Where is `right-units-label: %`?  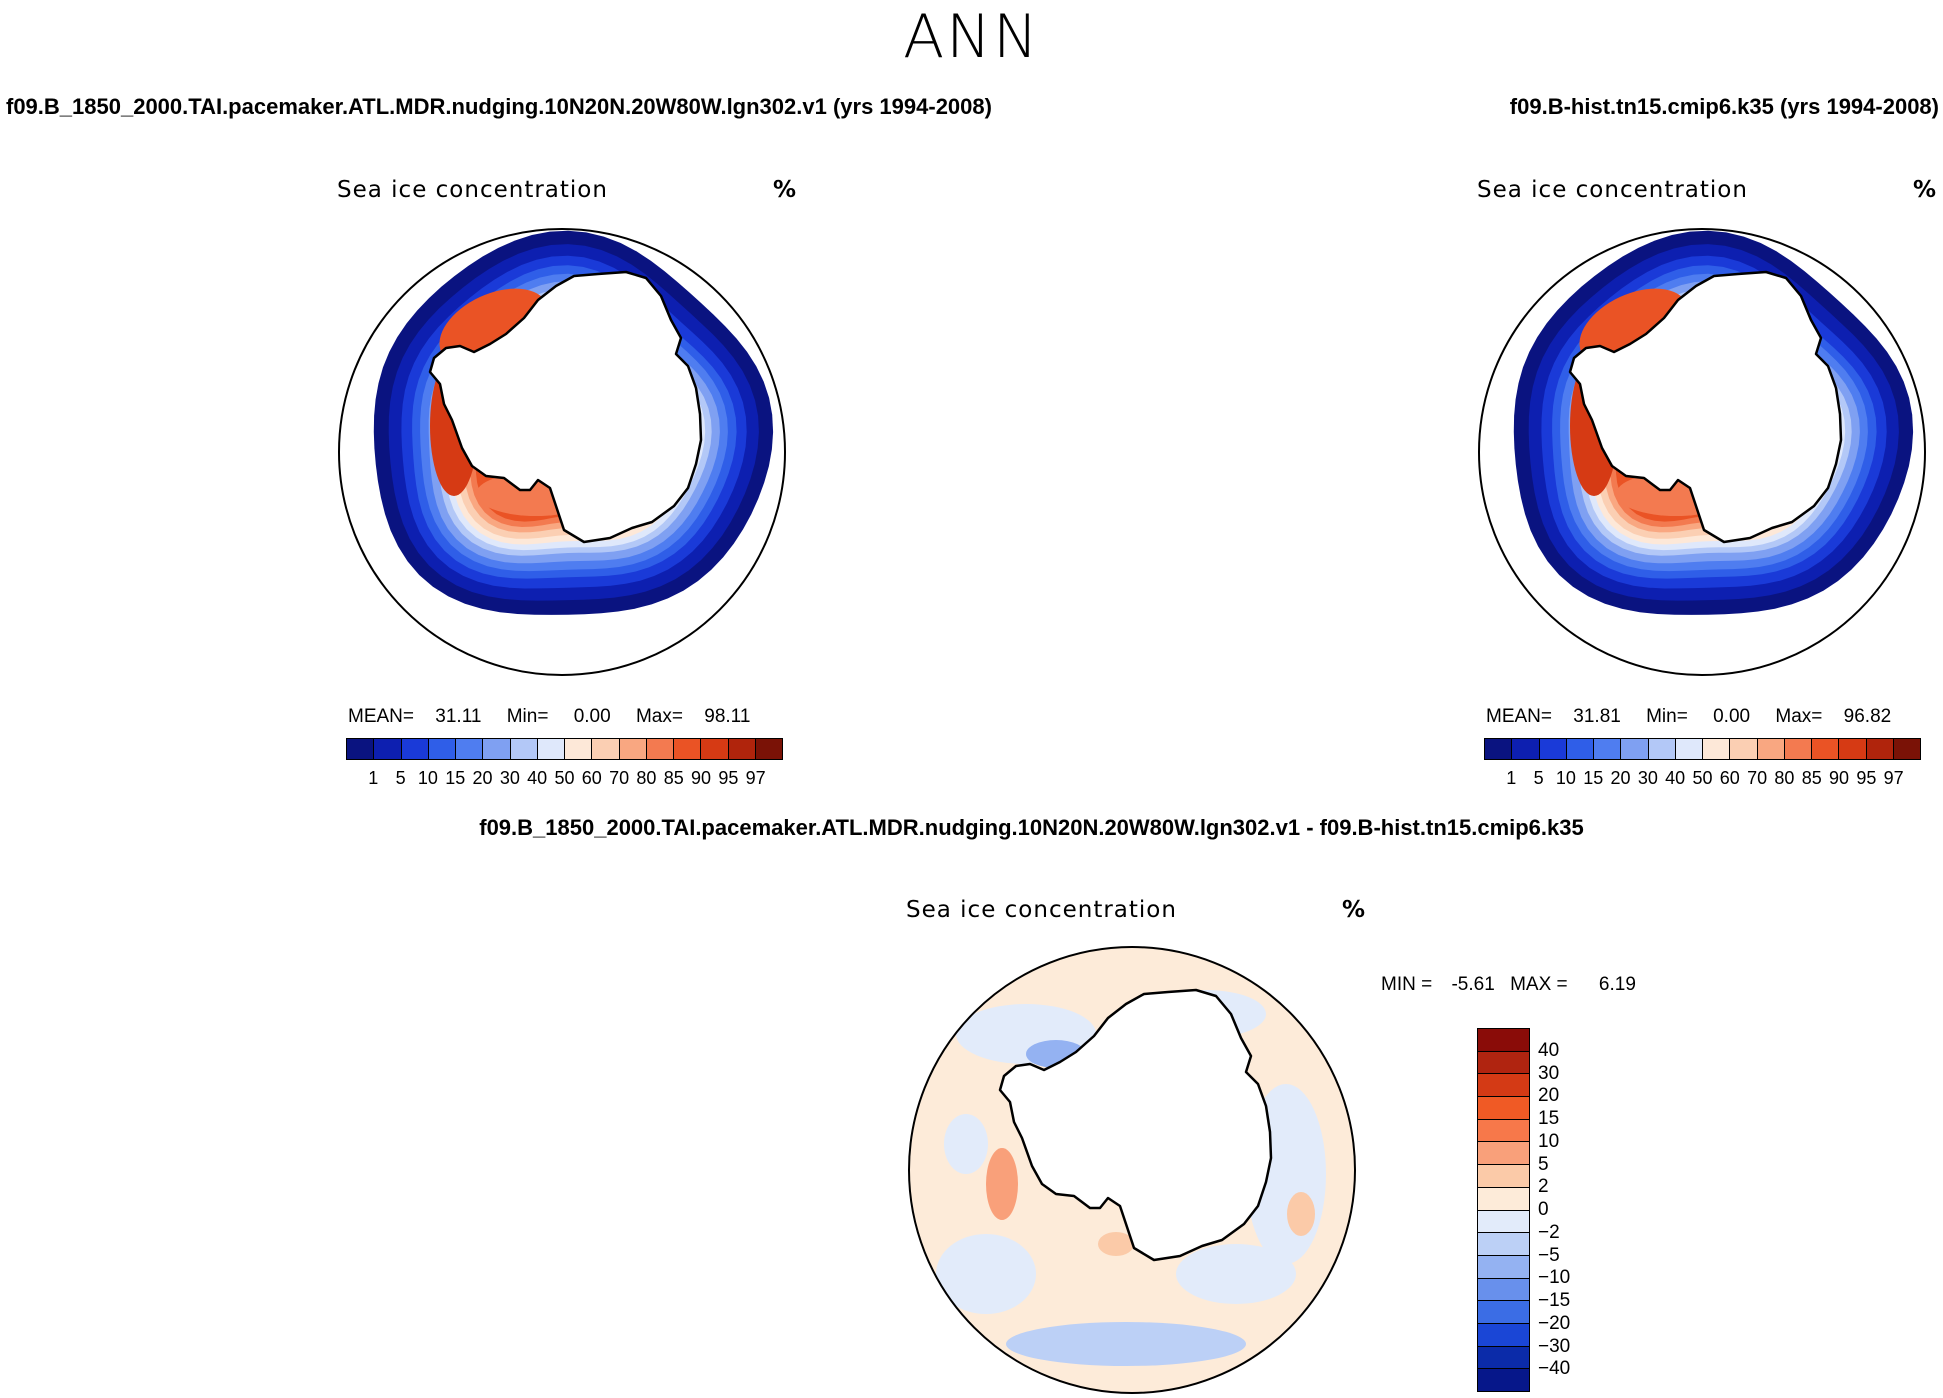 right-units-label: % is located at coordinates (1925, 190).